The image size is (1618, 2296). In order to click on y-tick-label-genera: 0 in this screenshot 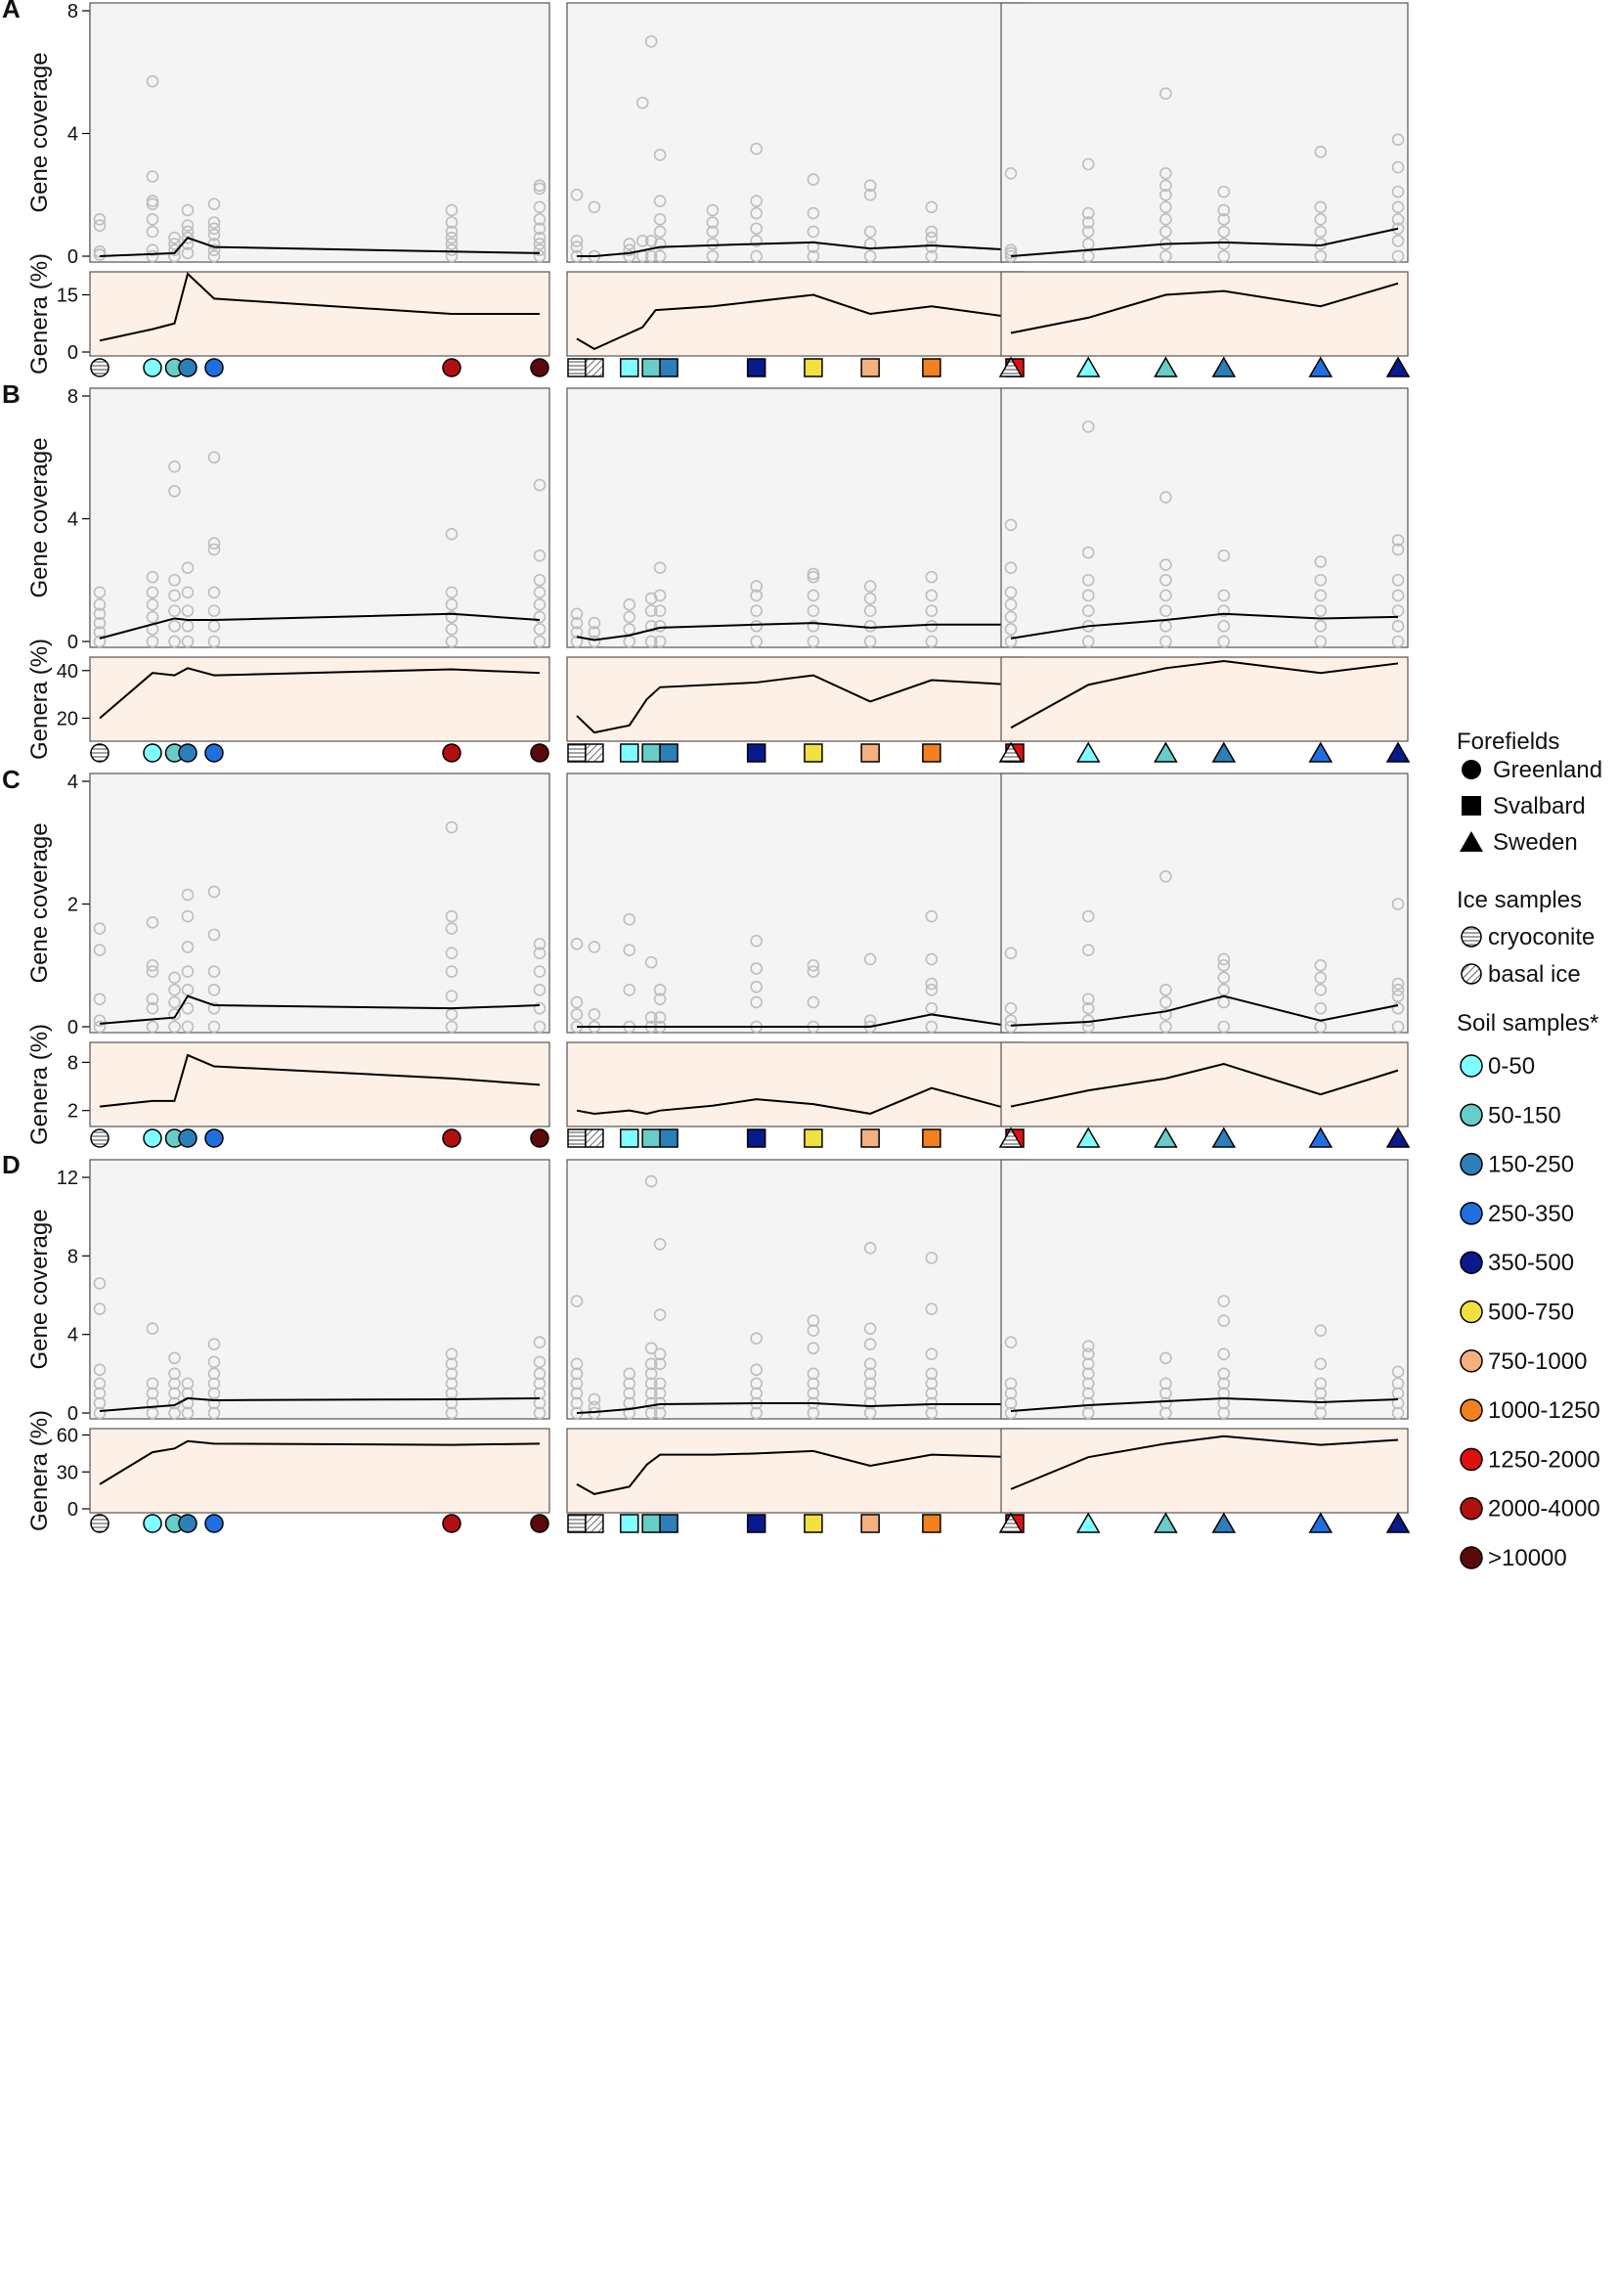, I will do `click(72, 353)`.